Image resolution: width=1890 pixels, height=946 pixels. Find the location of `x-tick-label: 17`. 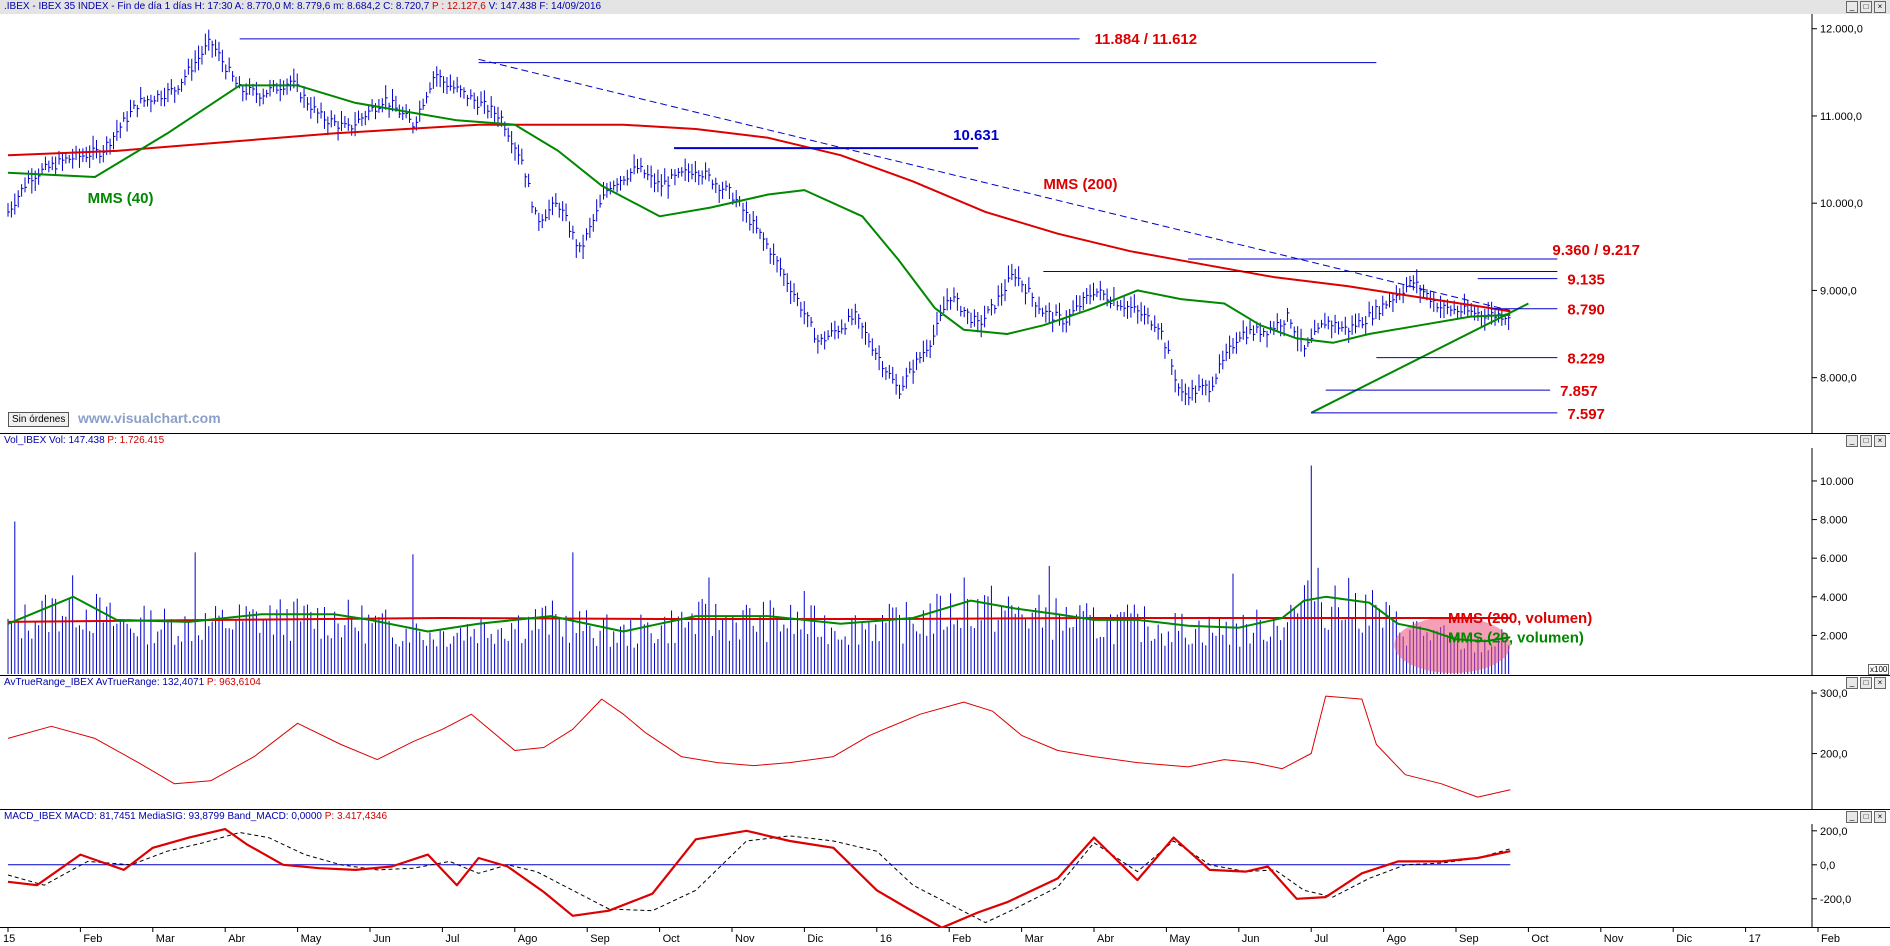

x-tick-label: 17 is located at coordinates (1755, 939).